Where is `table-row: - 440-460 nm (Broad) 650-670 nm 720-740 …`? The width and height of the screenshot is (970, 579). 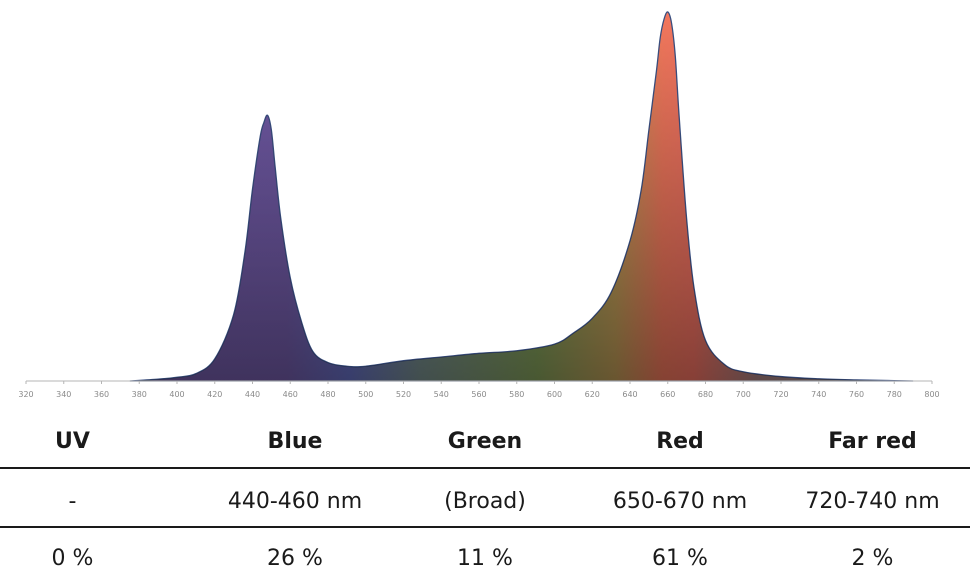 table-row: - 440-460 nm (Broad) 650-670 nm 720-740 … is located at coordinates (485, 502).